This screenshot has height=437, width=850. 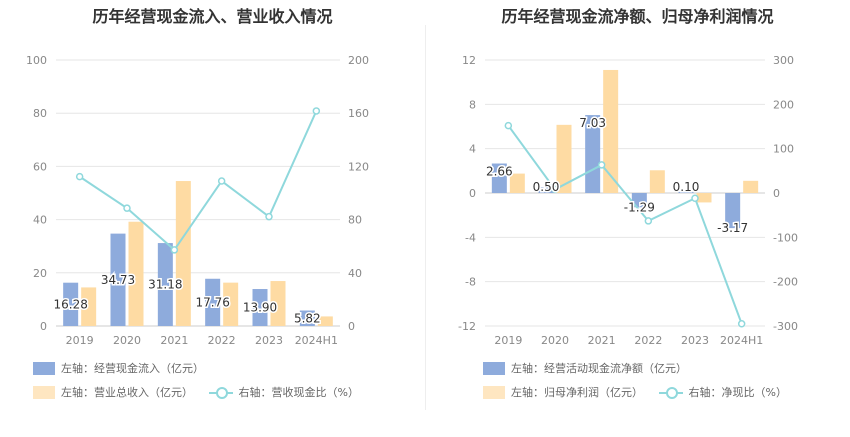 I want to click on bar-data-label: 17.76, so click(x=212, y=302).